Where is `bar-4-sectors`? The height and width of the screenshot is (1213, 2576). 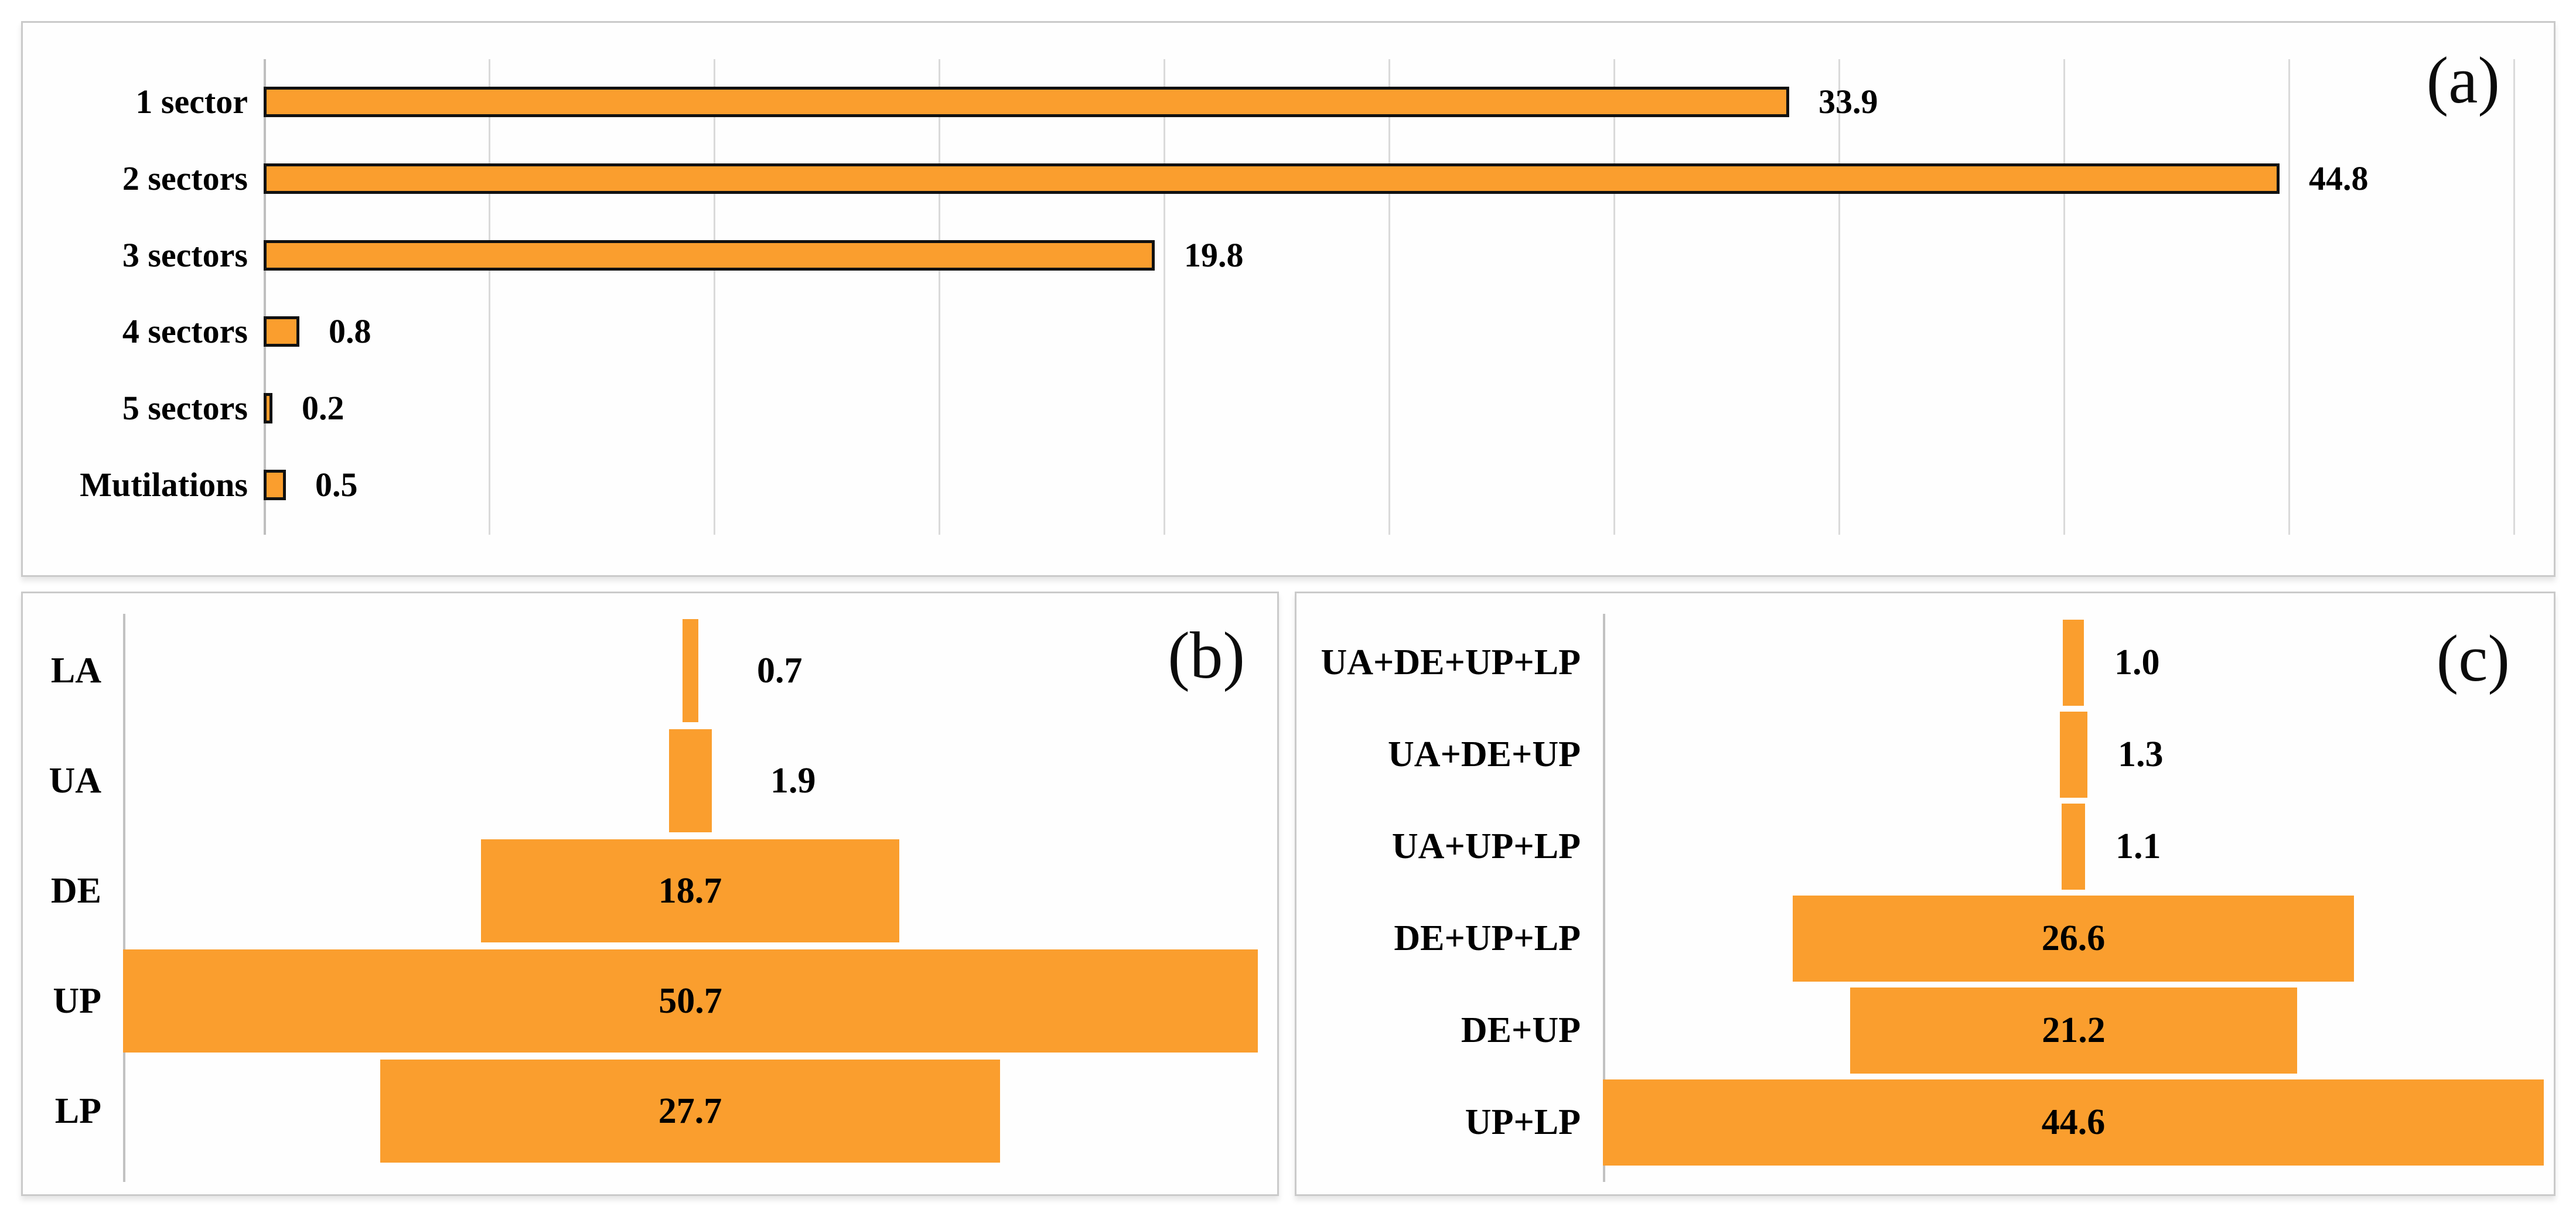
bar-4-sectors is located at coordinates (281, 331).